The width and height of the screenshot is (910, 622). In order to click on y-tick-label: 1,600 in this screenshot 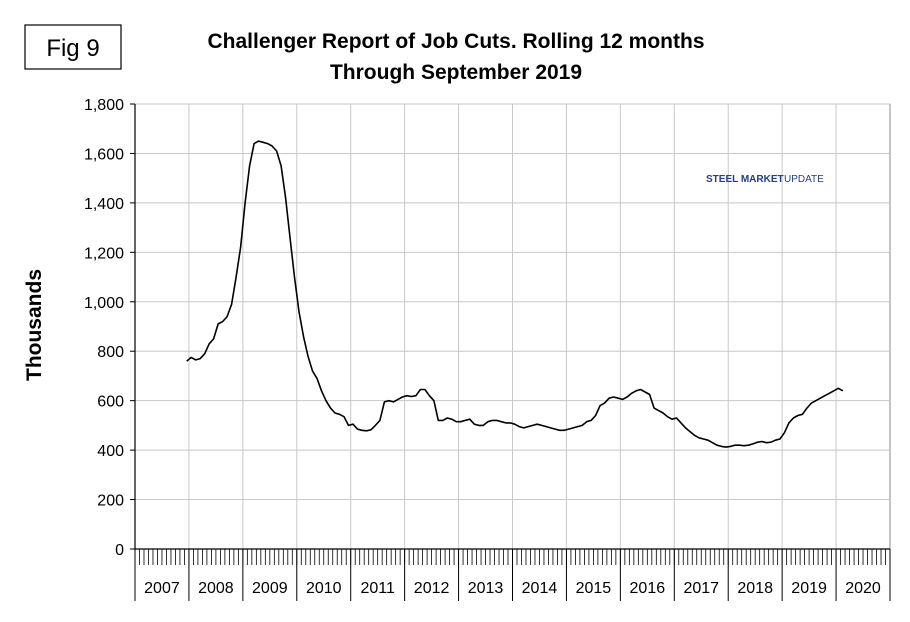, I will do `click(104, 154)`.